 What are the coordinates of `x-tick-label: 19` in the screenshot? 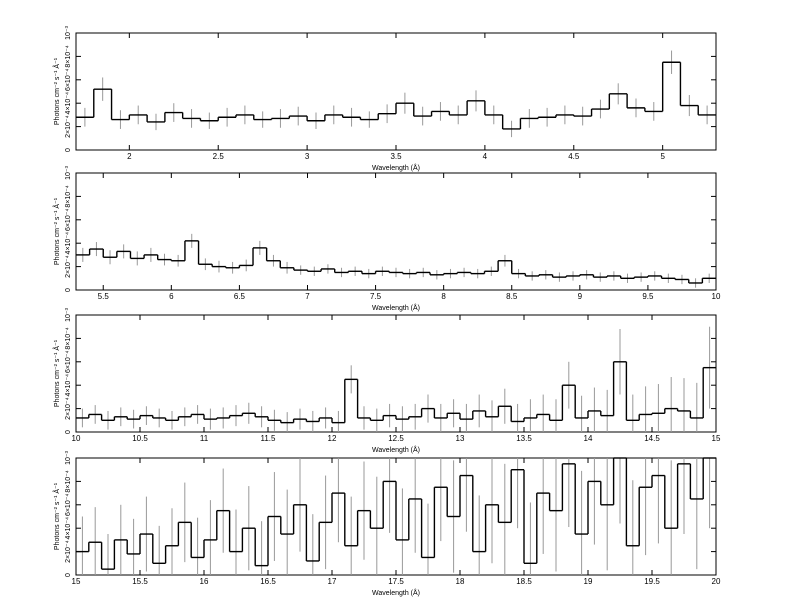 It's located at (588, 581).